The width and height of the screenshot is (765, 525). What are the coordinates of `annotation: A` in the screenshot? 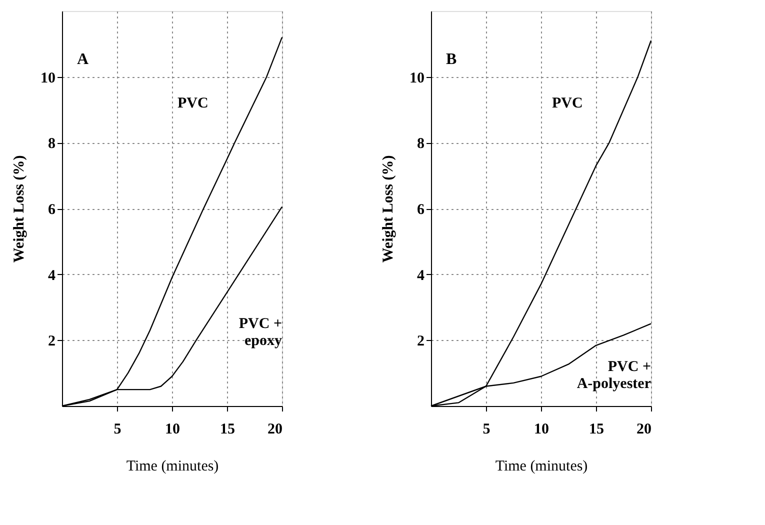 It's located at (83, 59).